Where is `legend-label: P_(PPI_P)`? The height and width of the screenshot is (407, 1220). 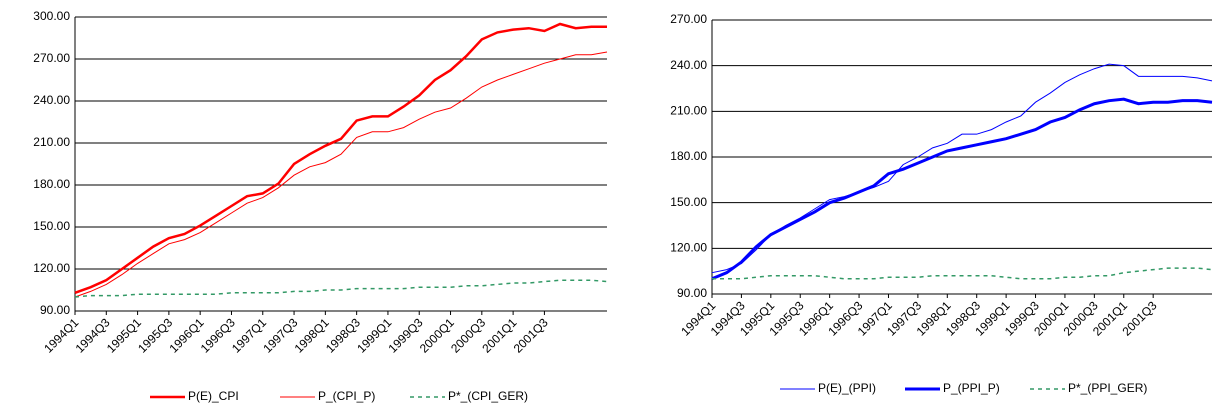 legend-label: P_(PPI_P) is located at coordinates (971, 388).